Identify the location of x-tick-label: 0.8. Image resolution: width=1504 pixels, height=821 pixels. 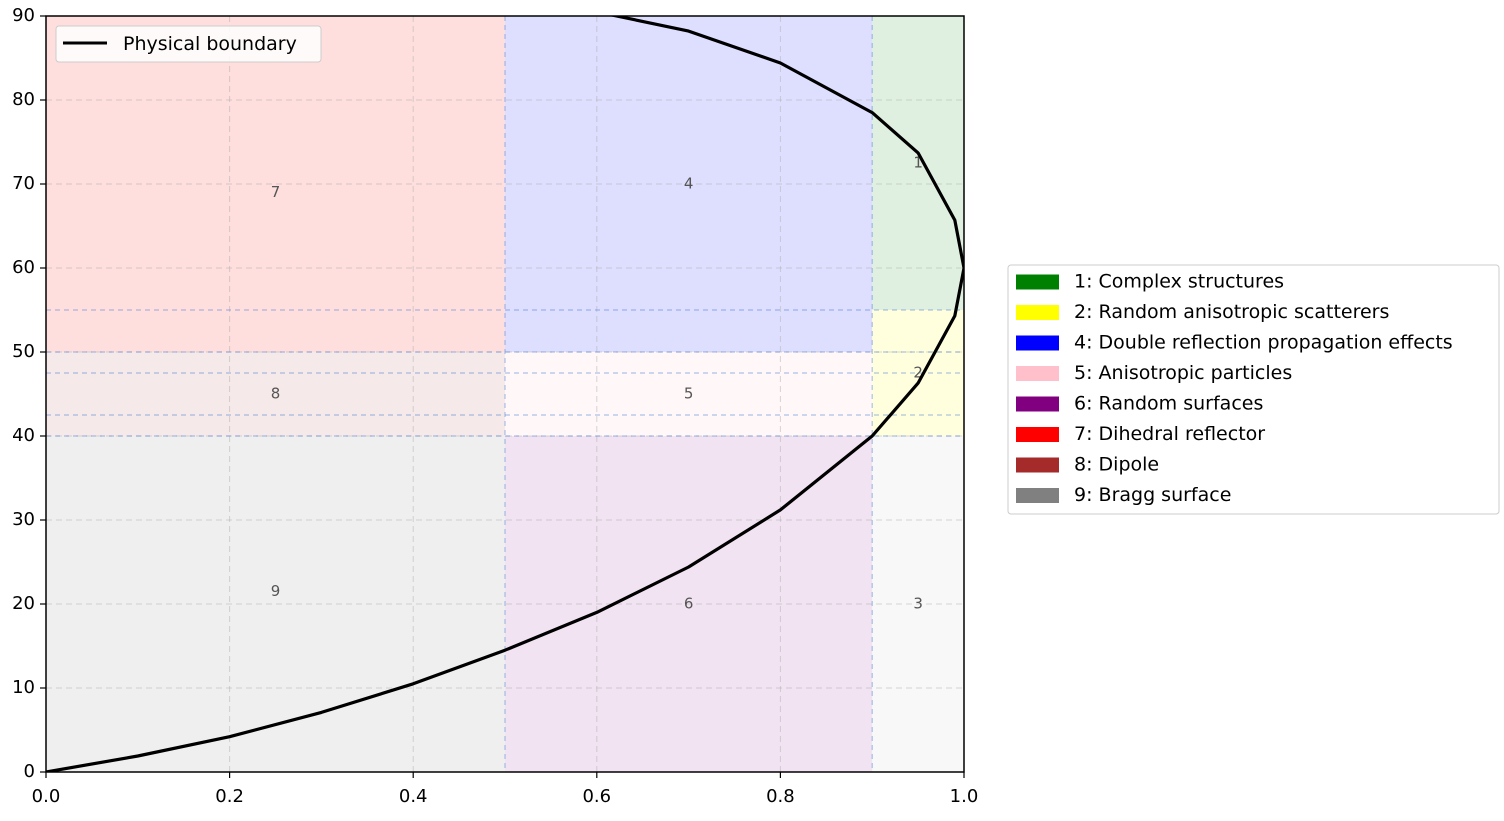
(780, 796).